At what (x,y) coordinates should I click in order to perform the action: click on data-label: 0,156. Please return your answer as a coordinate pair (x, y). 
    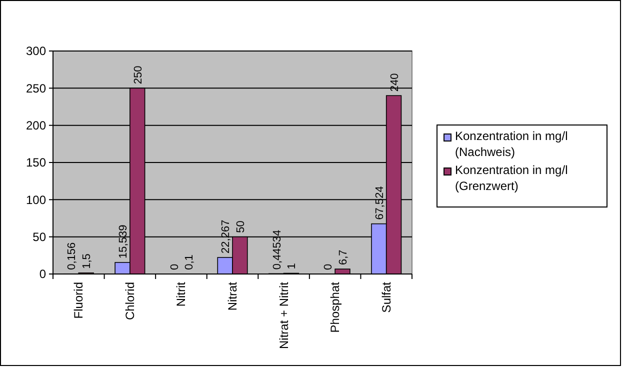
    Looking at the image, I should click on (72, 256).